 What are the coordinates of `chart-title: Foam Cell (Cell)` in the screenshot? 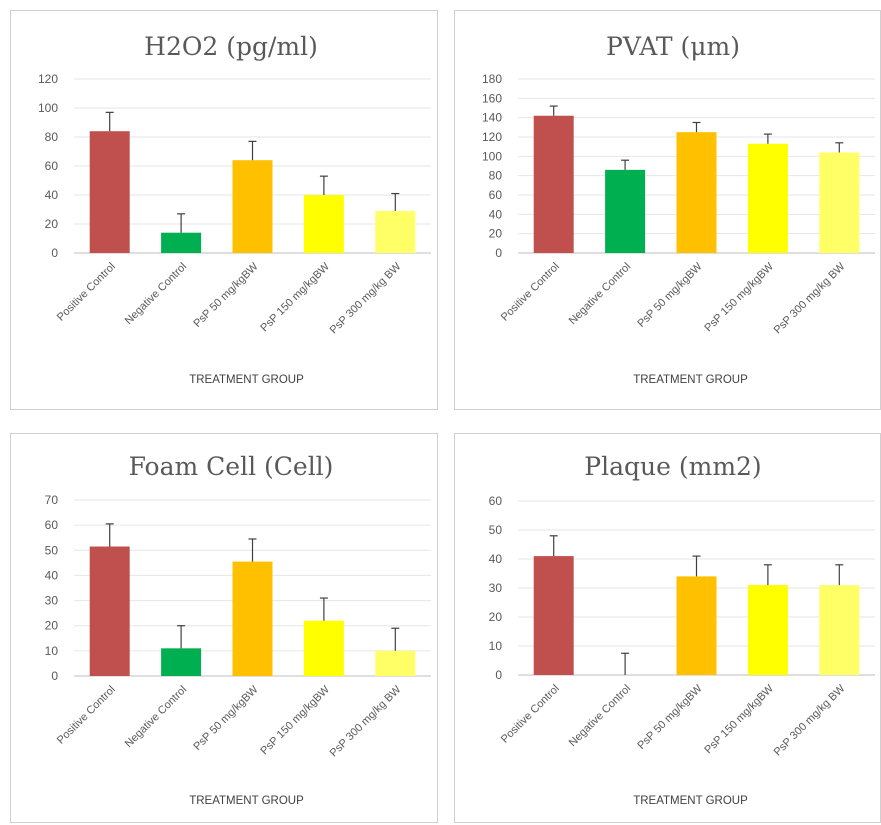 It's located at (231, 466).